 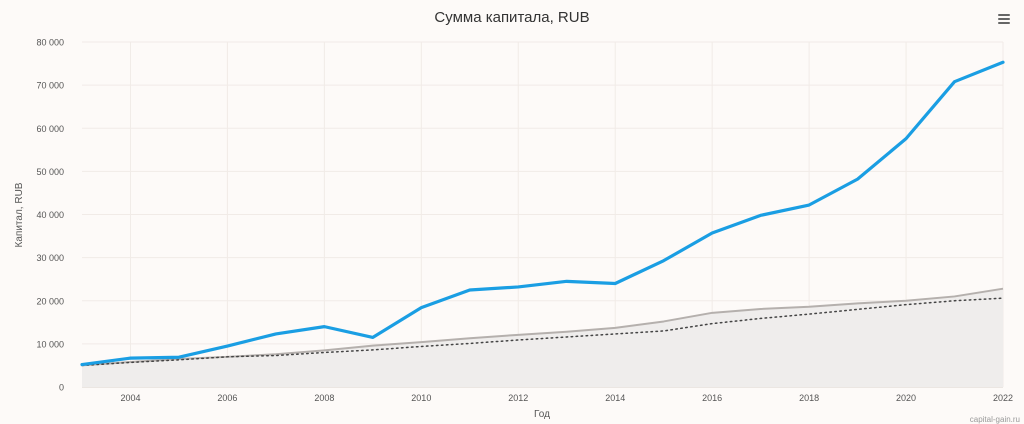 I want to click on x-tick-label: 2018, so click(x=809, y=398).